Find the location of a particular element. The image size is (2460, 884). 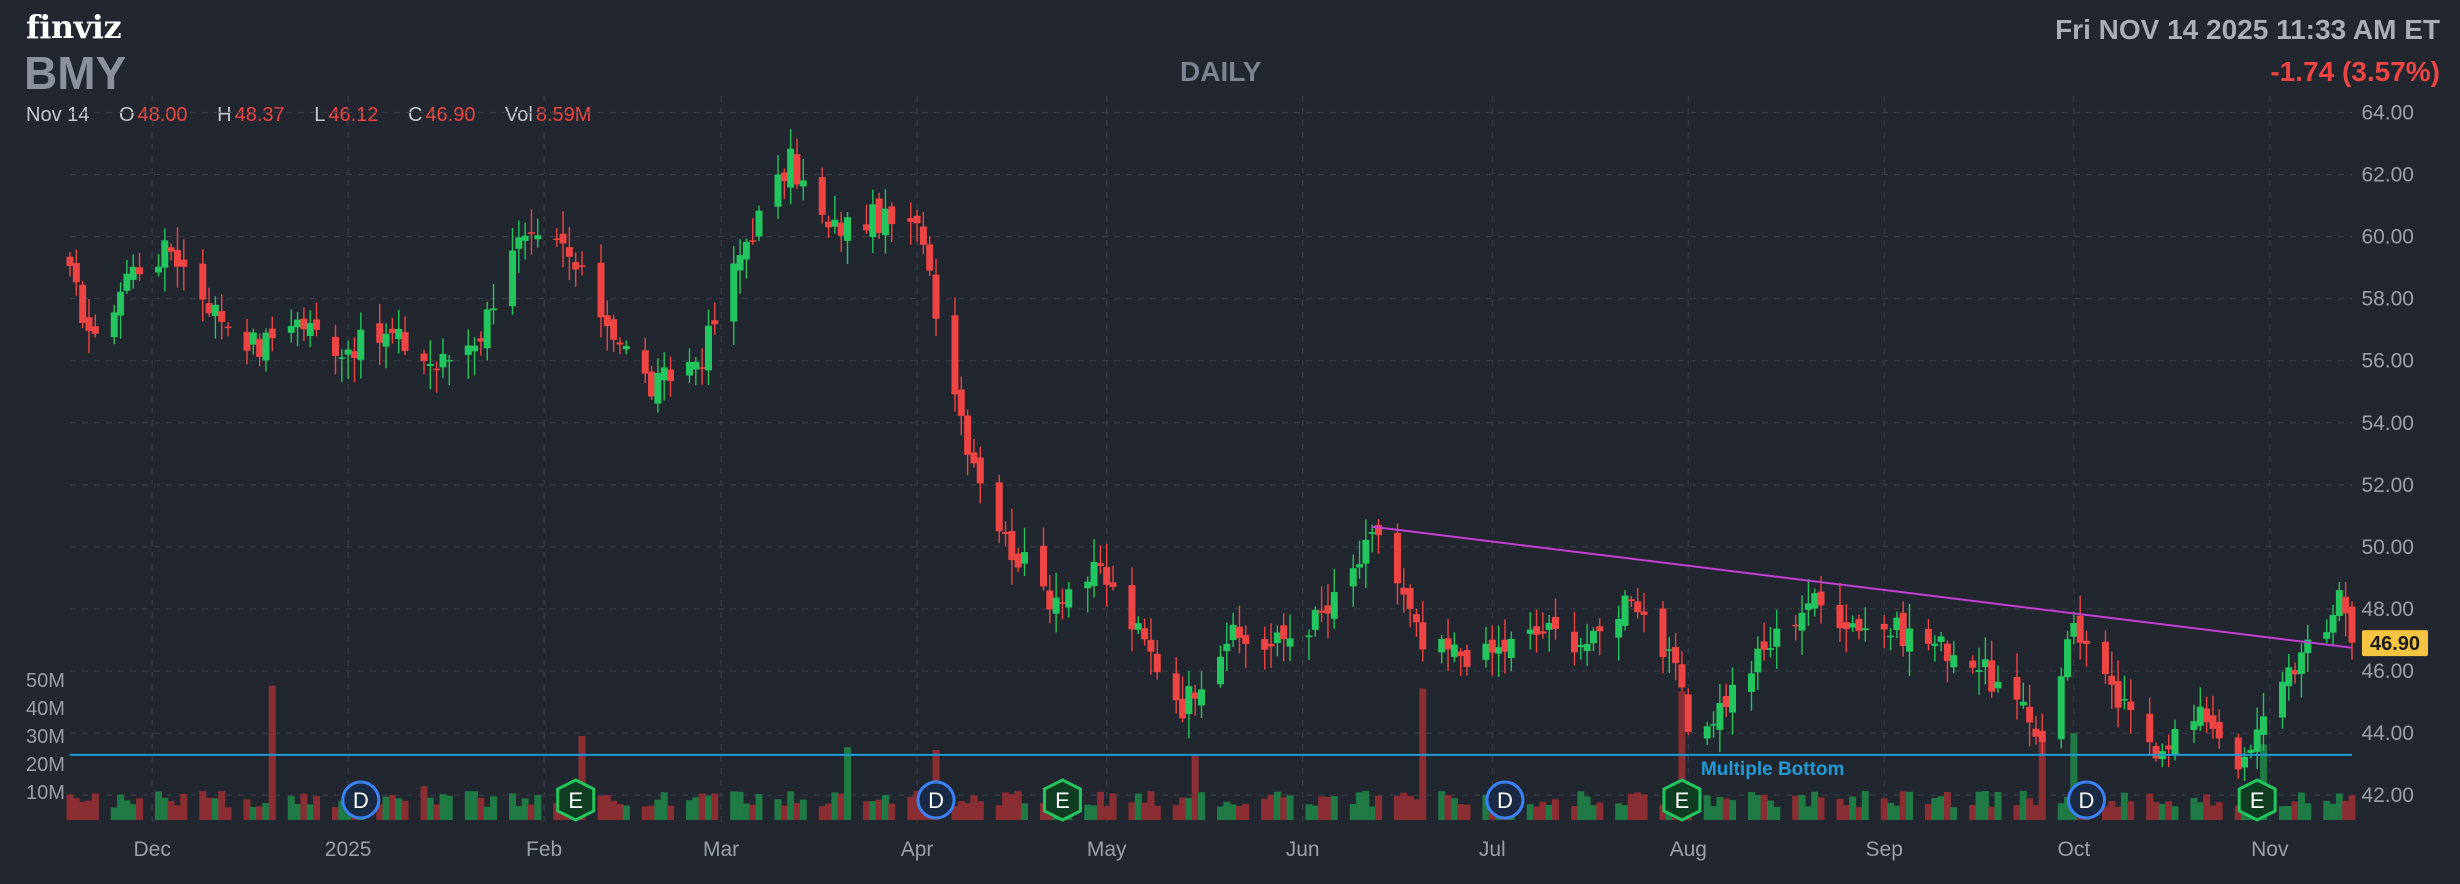

x-tick-label: Dec is located at coordinates (151, 849).